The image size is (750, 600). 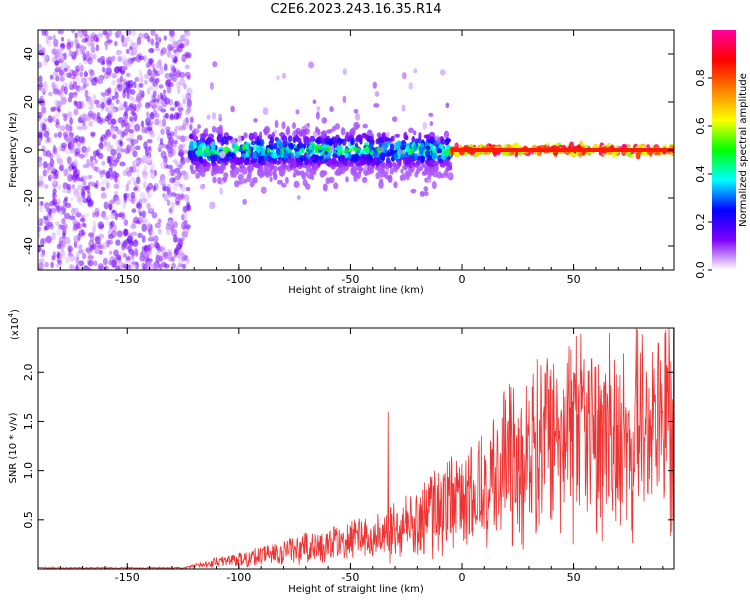 I want to click on colorbar-label: Normalized spectral amplitude, so click(x=743, y=150).